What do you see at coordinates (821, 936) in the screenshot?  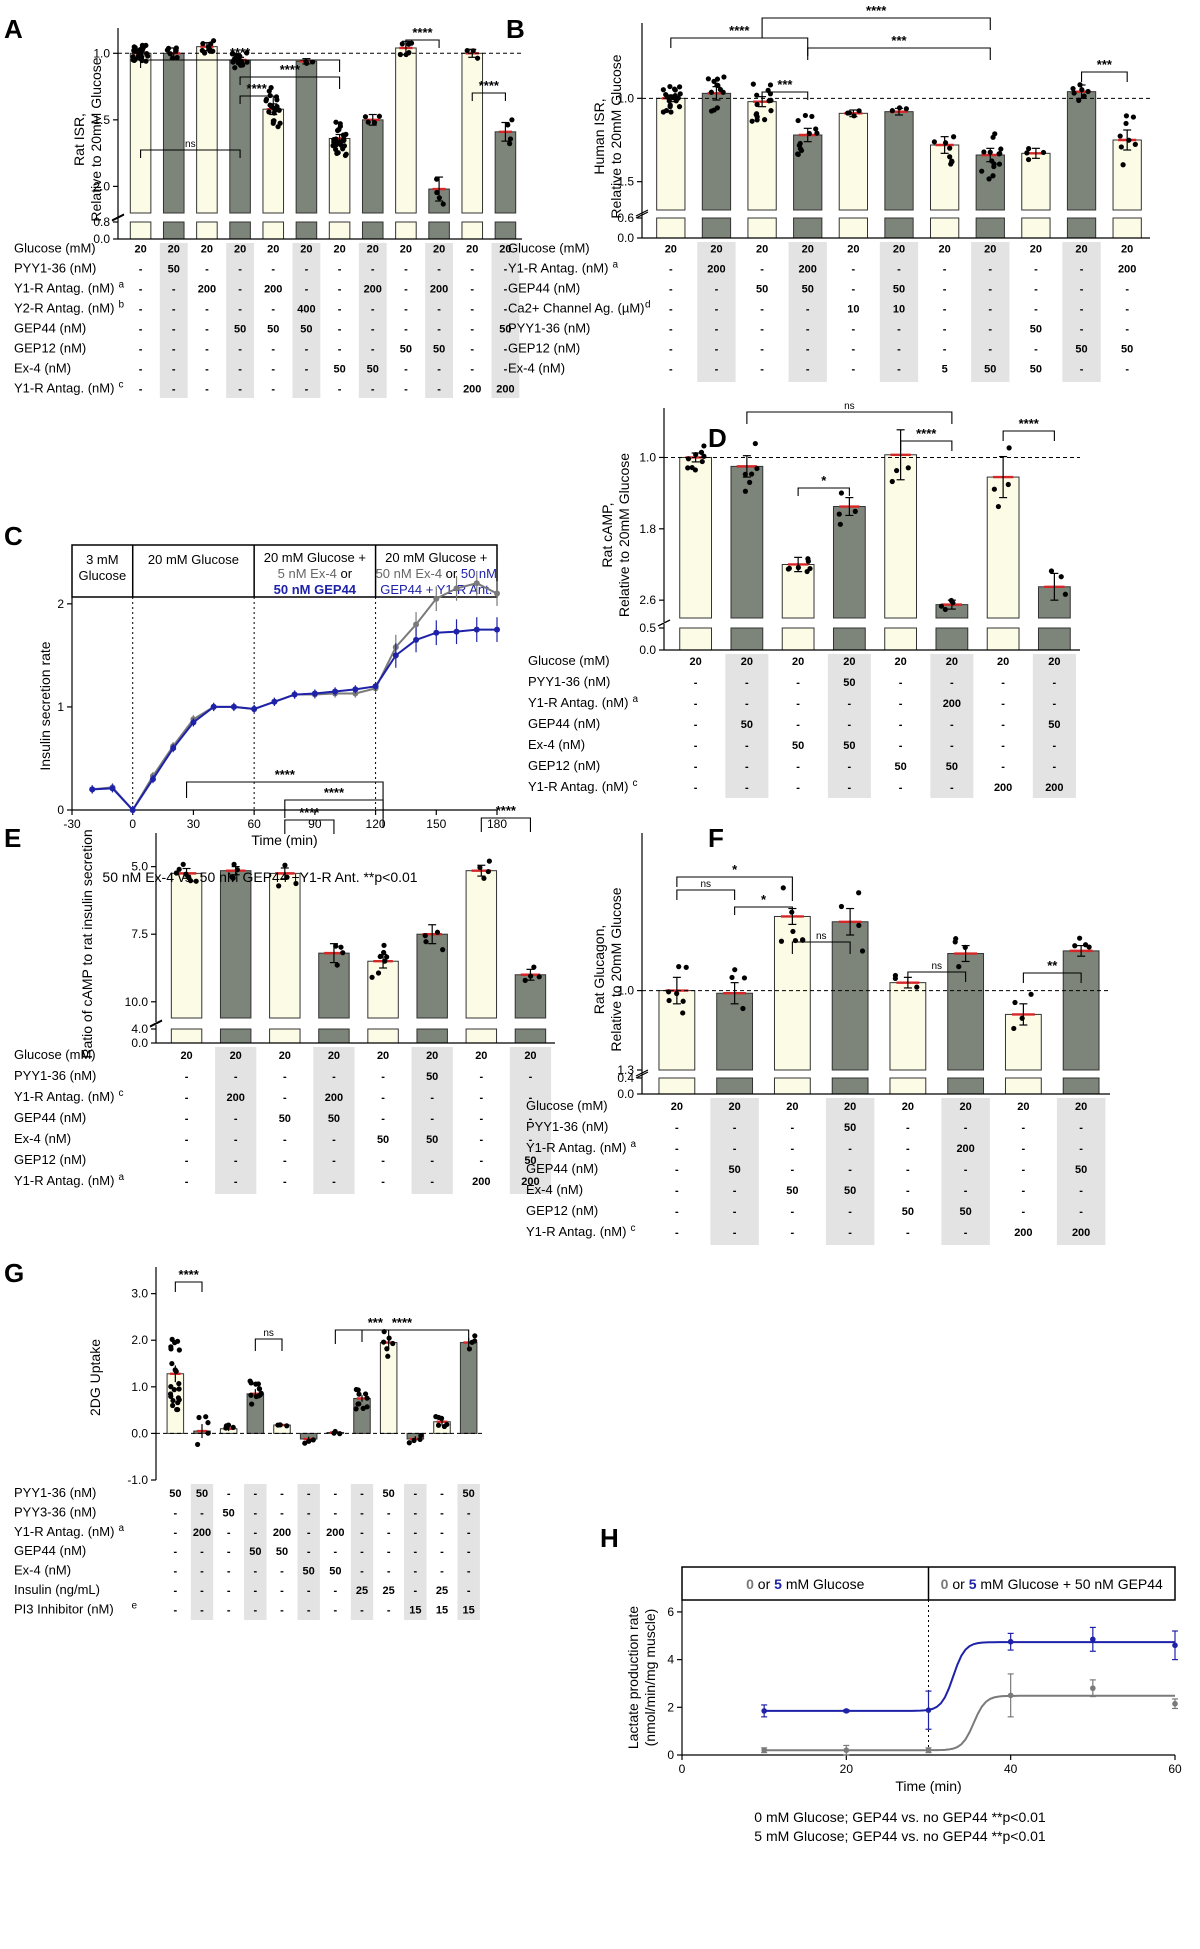 I see `significance-label: ns` at bounding box center [821, 936].